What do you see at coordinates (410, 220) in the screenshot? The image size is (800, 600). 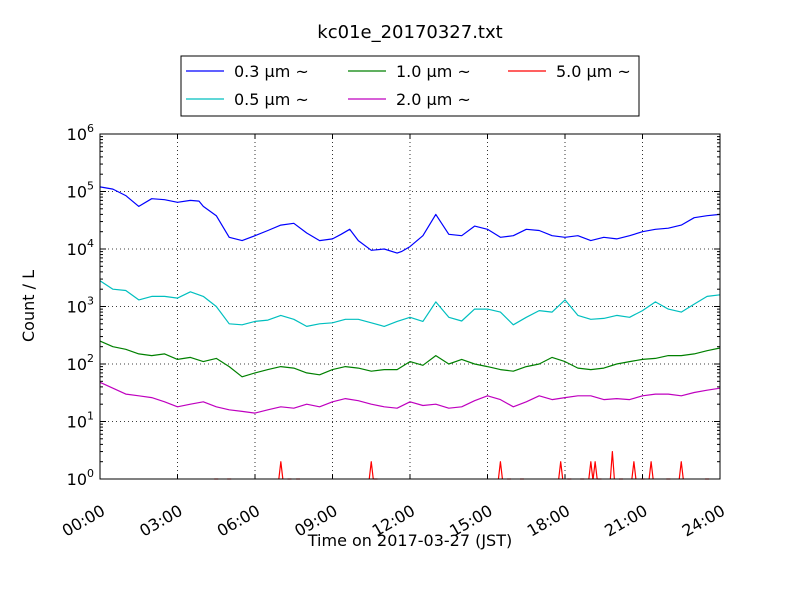 I see `series-0-line` at bounding box center [410, 220].